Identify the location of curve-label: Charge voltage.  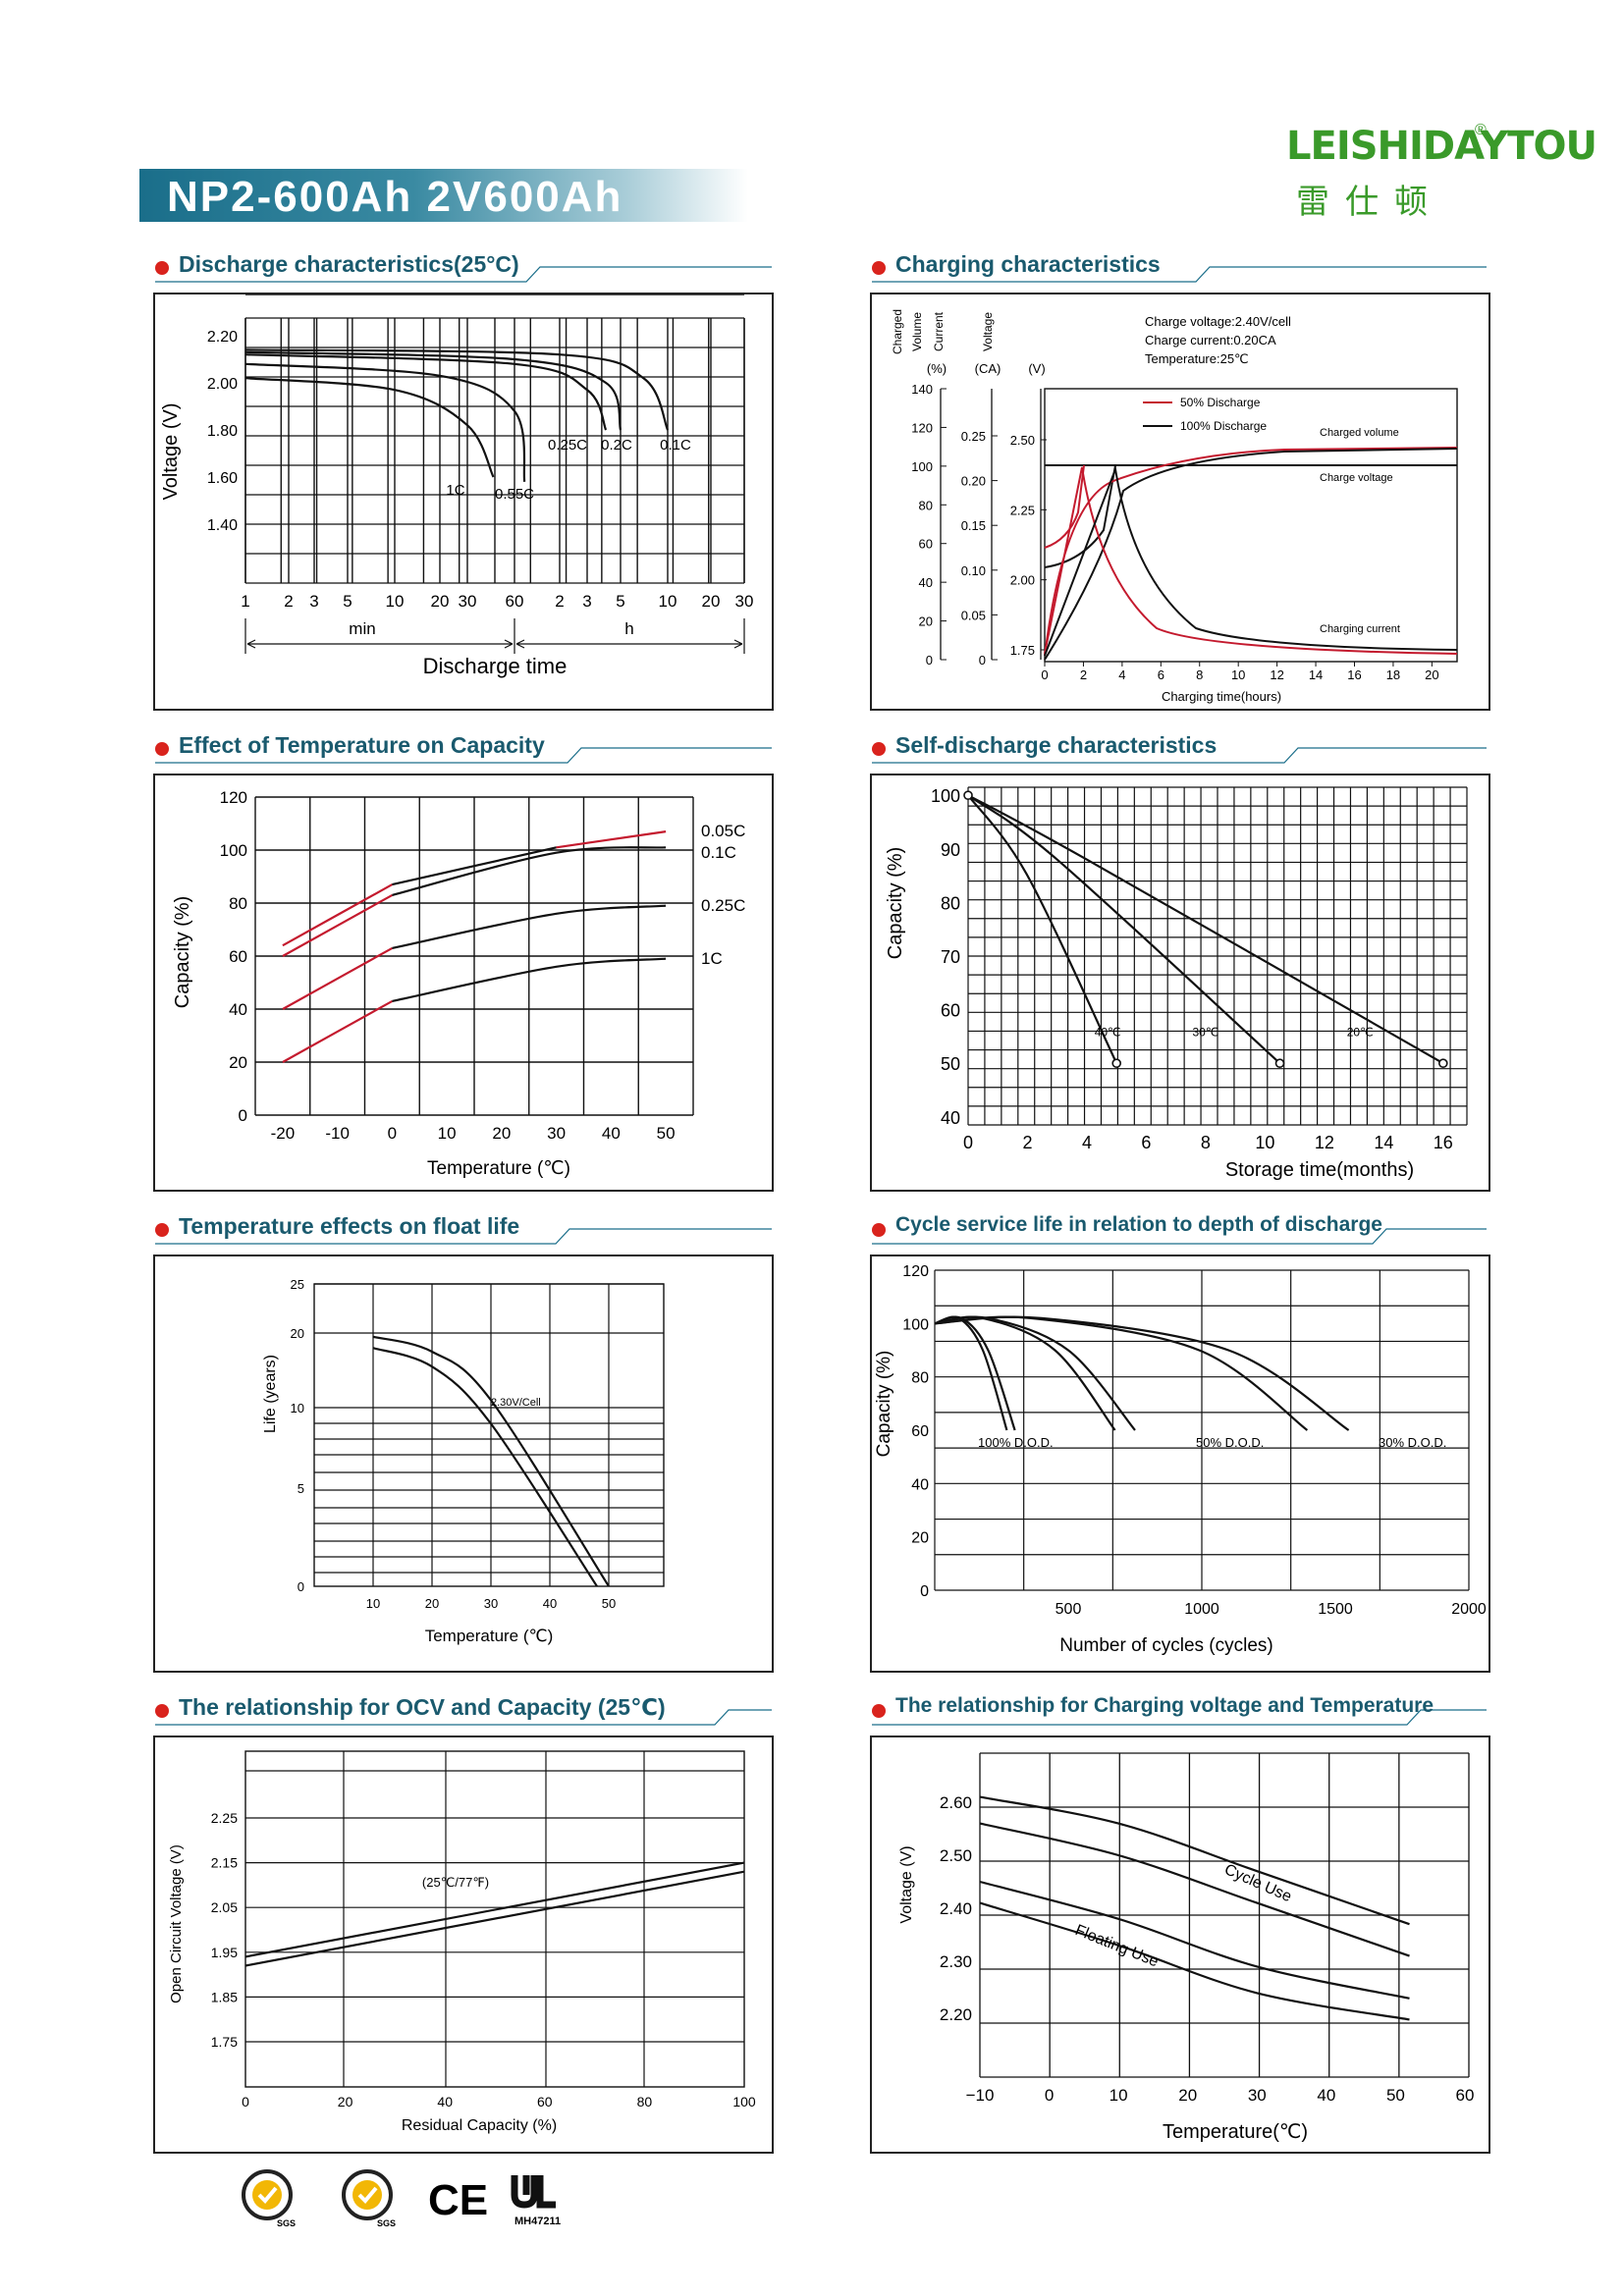
(1356, 478).